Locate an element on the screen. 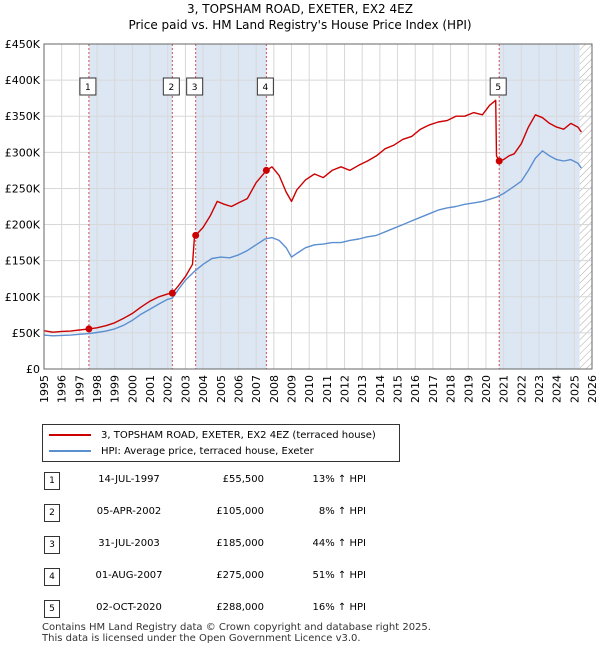 This screenshot has height=650, width=600. x-tick-label: 2025 is located at coordinates (574, 389).